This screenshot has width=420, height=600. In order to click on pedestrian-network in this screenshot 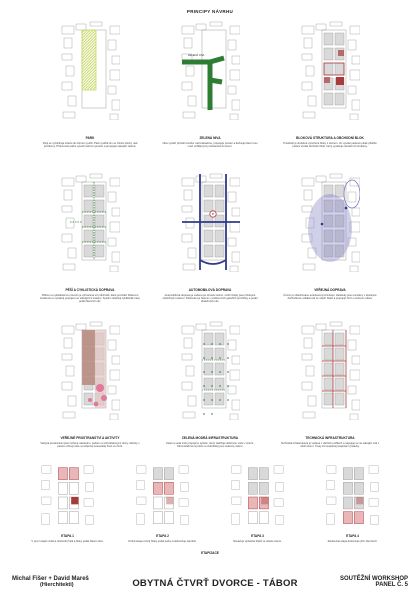, I will do `click(88, 221)`.